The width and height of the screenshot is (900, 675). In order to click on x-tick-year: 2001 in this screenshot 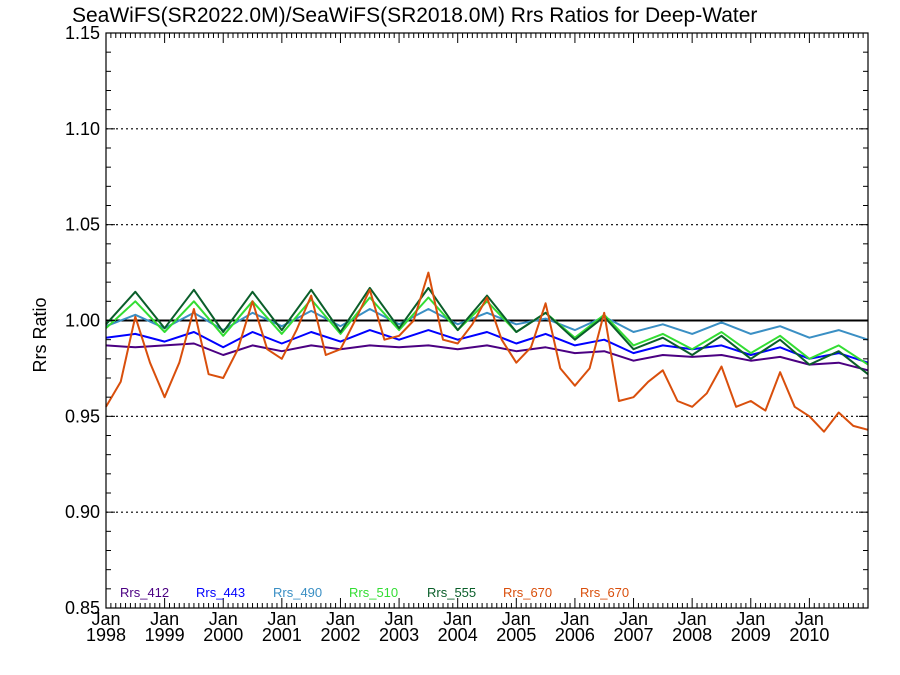, I will do `click(282, 635)`.